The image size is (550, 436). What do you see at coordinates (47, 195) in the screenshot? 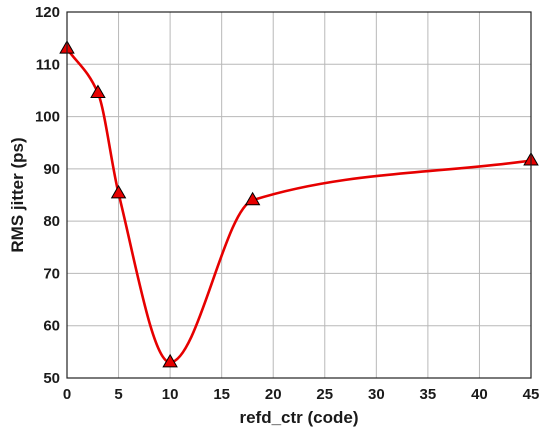
I see `y-tick-labels: 50 60 70 80 90 100 110 120` at bounding box center [47, 195].